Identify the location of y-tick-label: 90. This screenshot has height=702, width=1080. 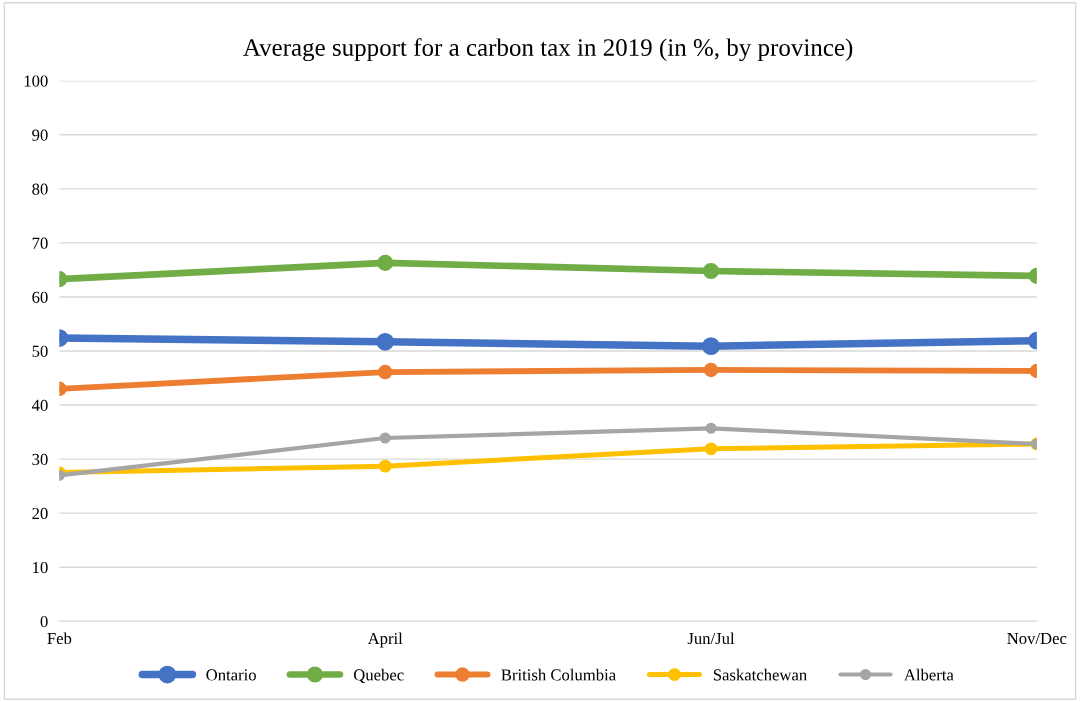
(40, 135).